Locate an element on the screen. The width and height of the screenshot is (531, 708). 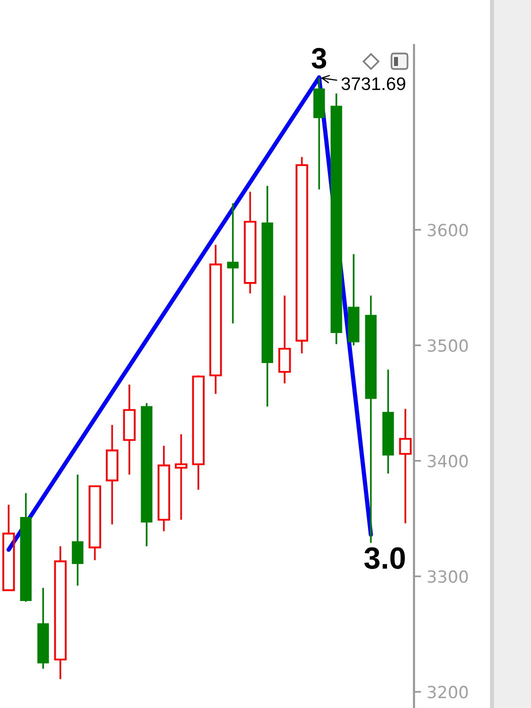
y-tick-label: 3300 is located at coordinates (448, 576).